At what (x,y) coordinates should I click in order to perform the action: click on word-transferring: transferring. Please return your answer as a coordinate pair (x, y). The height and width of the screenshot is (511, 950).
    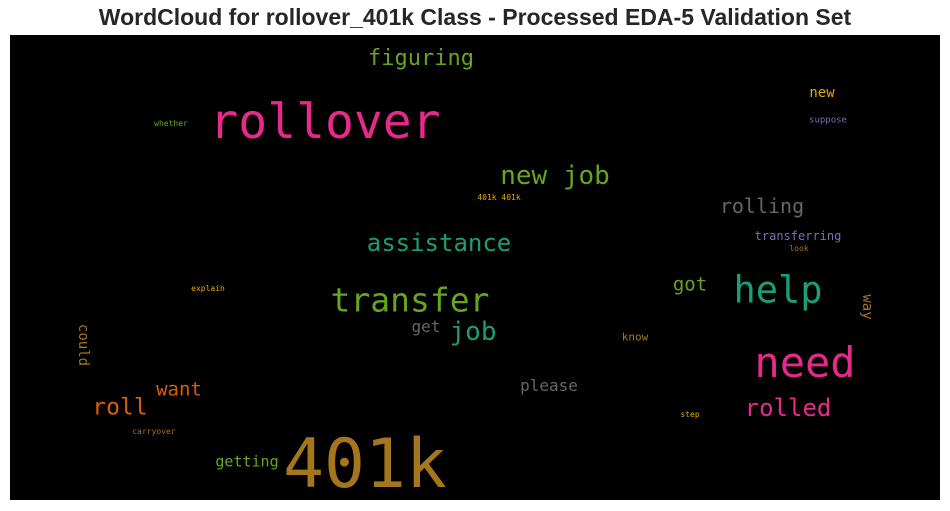
    Looking at the image, I should click on (798, 236).